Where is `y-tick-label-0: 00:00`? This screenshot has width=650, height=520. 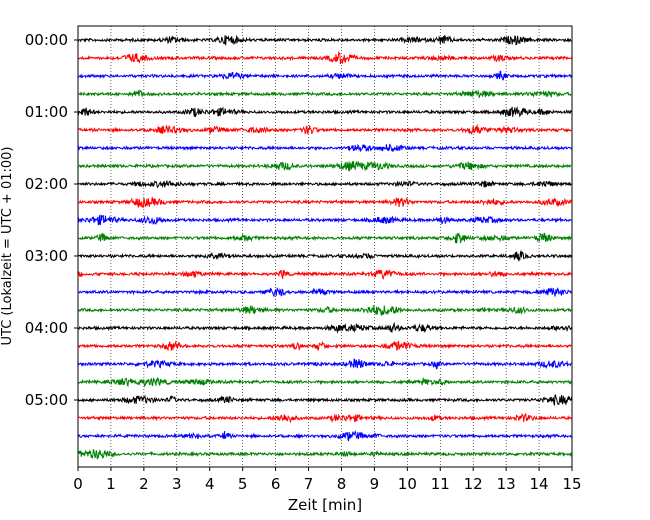
y-tick-label-0: 00:00 is located at coordinates (46, 40).